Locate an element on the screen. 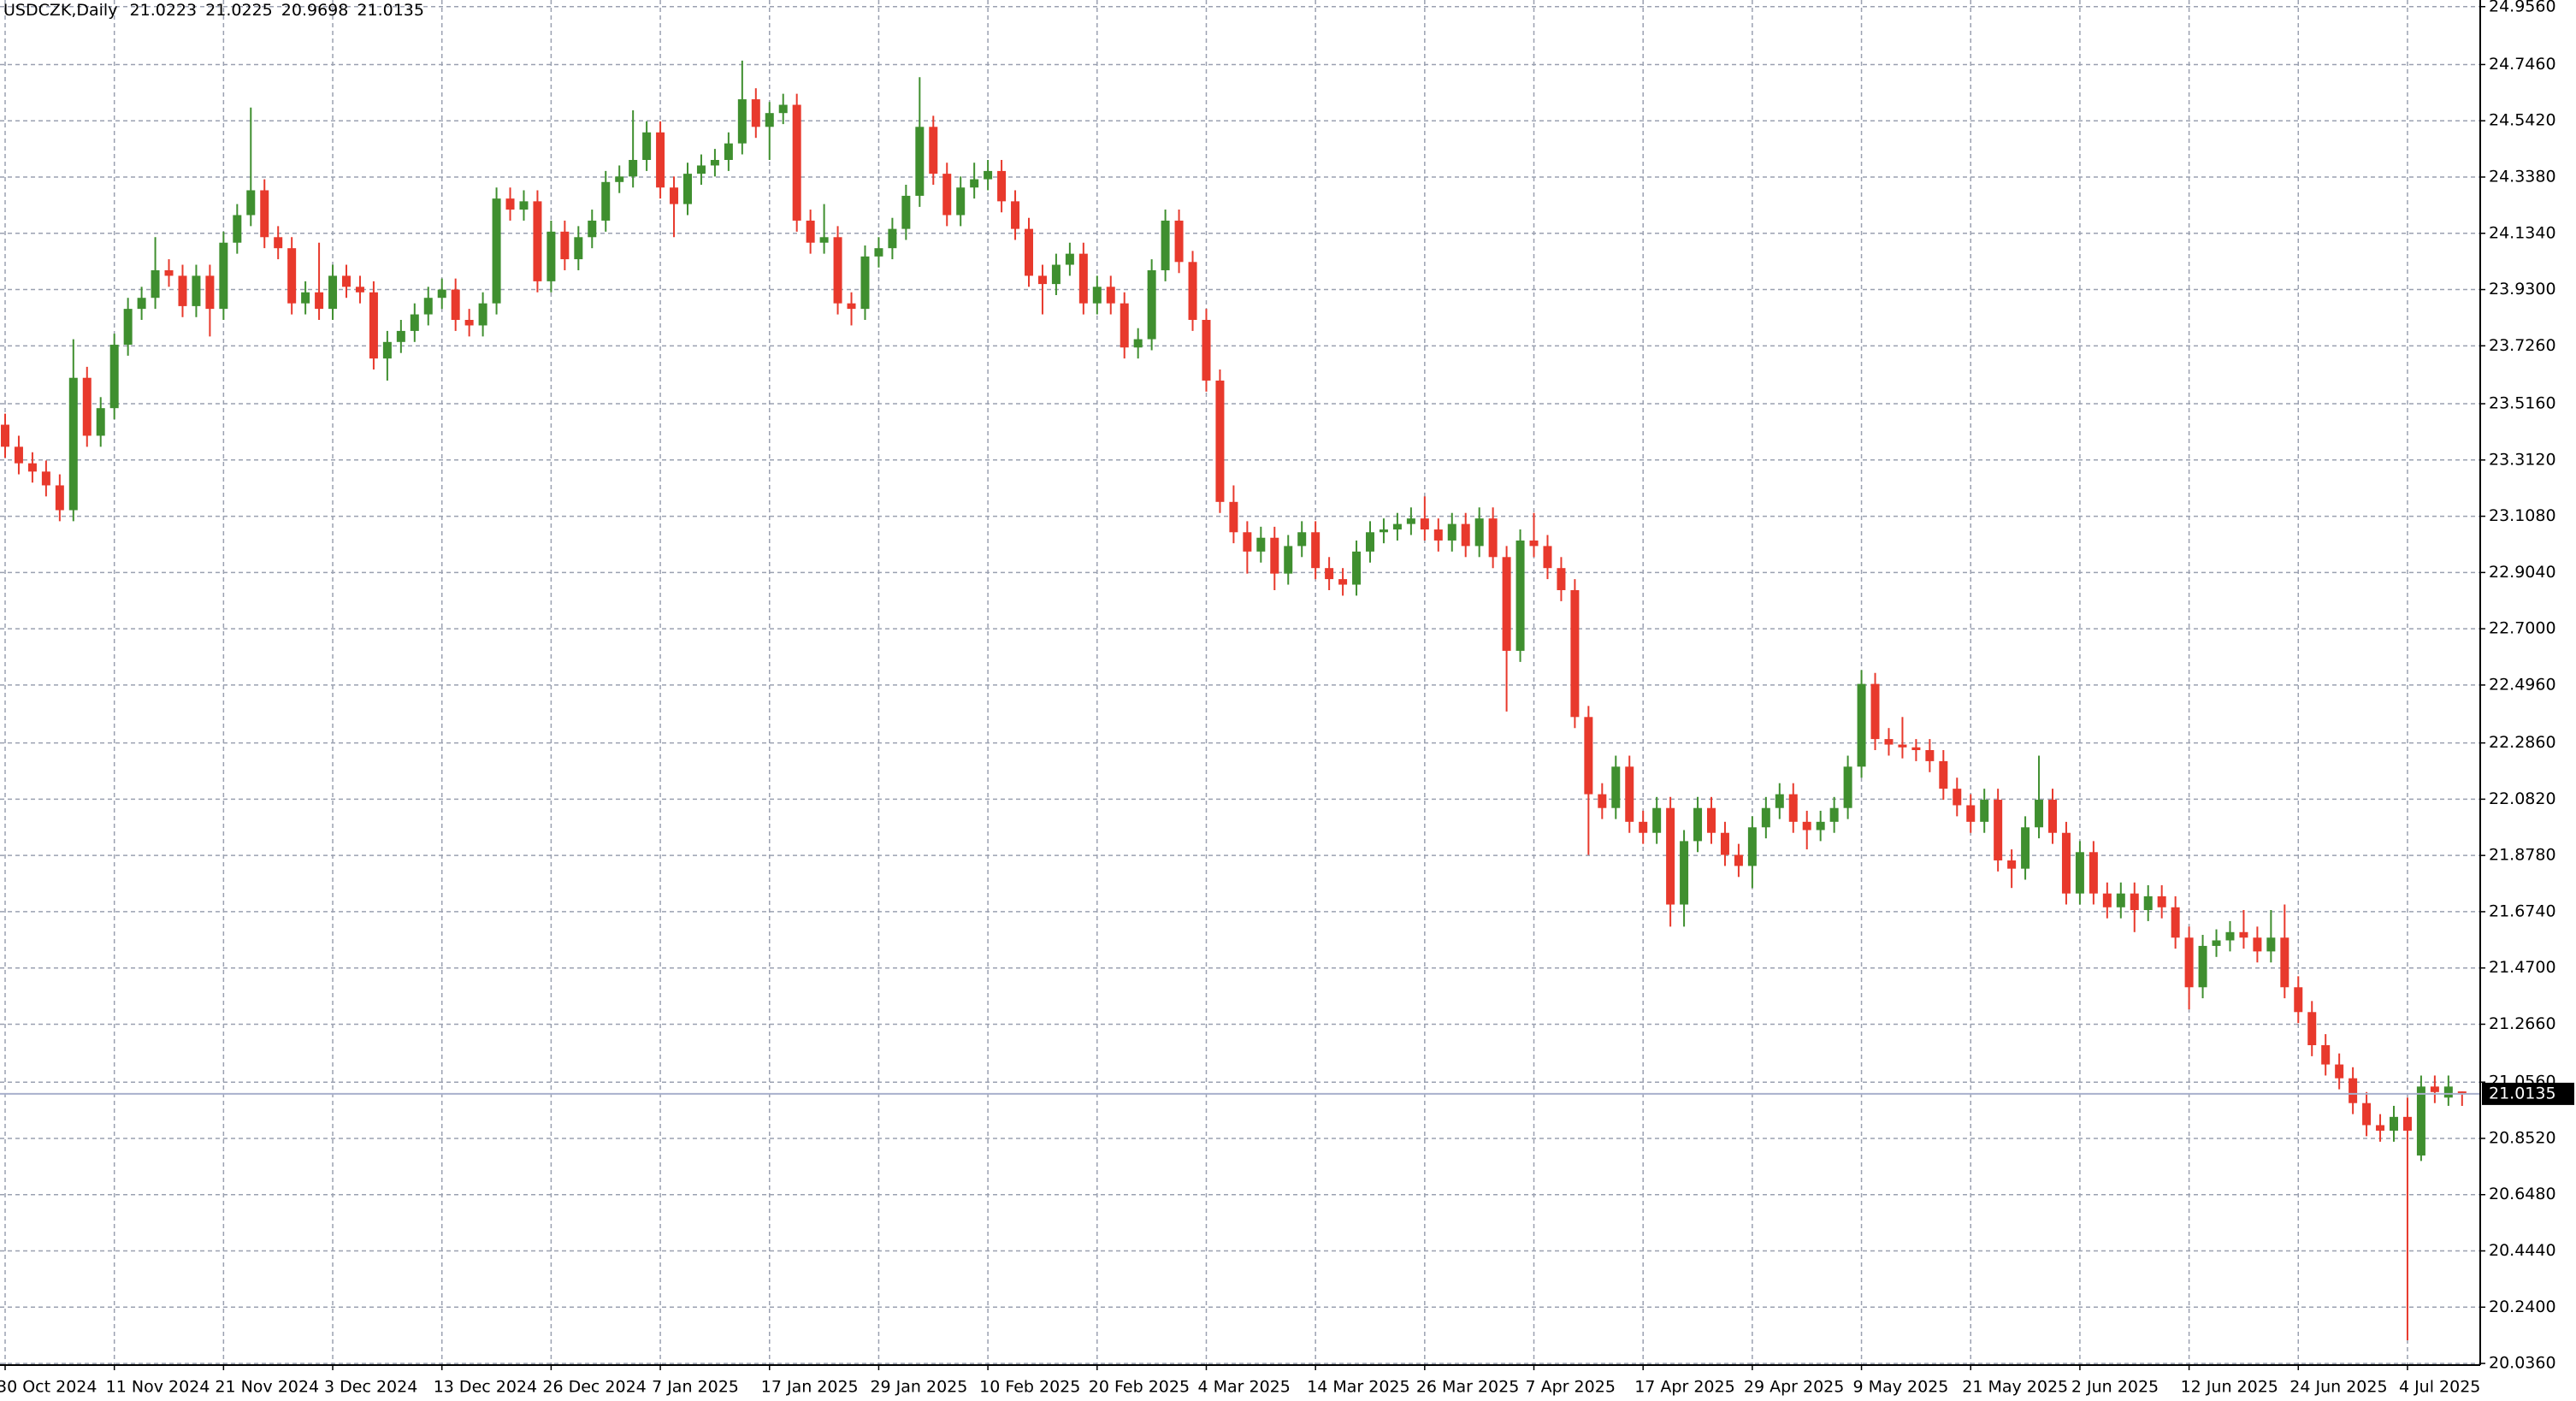 This screenshot has width=2576, height=1401. x-tick-label: 29 Jan 2025 is located at coordinates (919, 1387).